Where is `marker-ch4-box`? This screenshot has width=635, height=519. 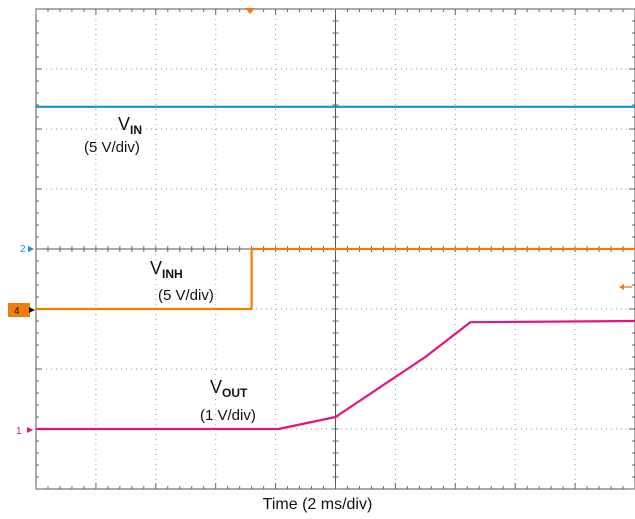
marker-ch4-box is located at coordinates (19, 310).